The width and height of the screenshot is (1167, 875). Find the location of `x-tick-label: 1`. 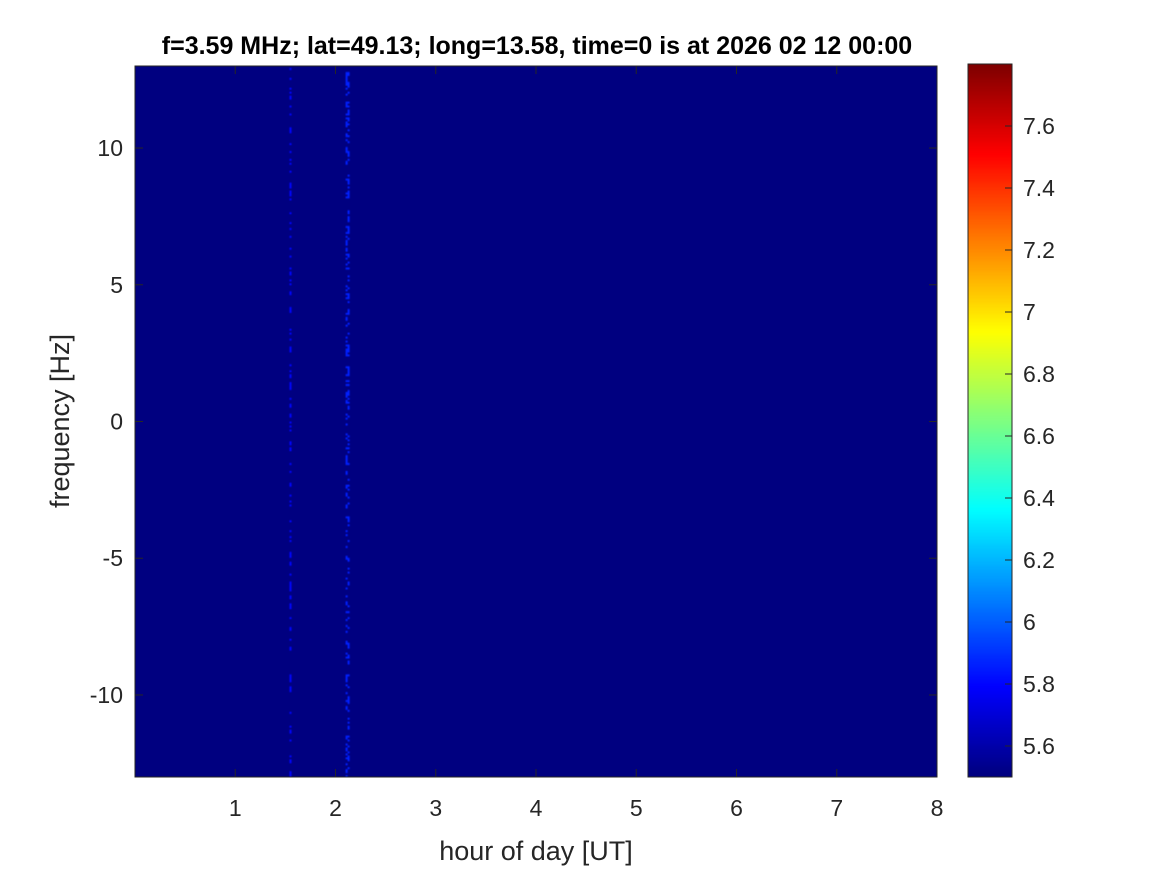

x-tick-label: 1 is located at coordinates (235, 808).